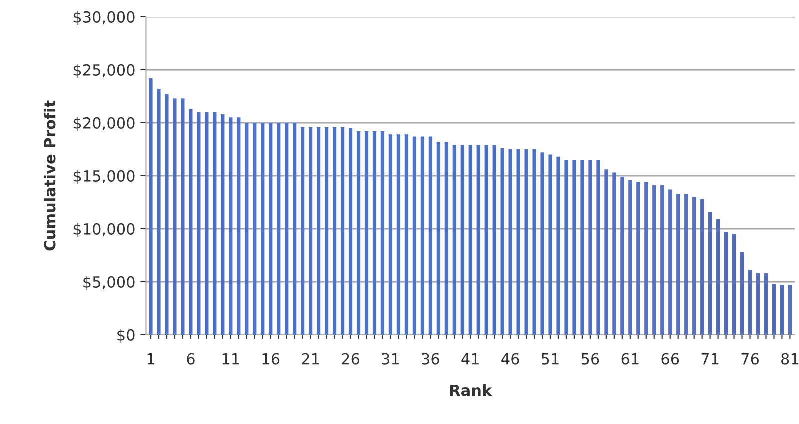 This screenshot has height=424, width=799. I want to click on x-tick-label: 31, so click(391, 359).